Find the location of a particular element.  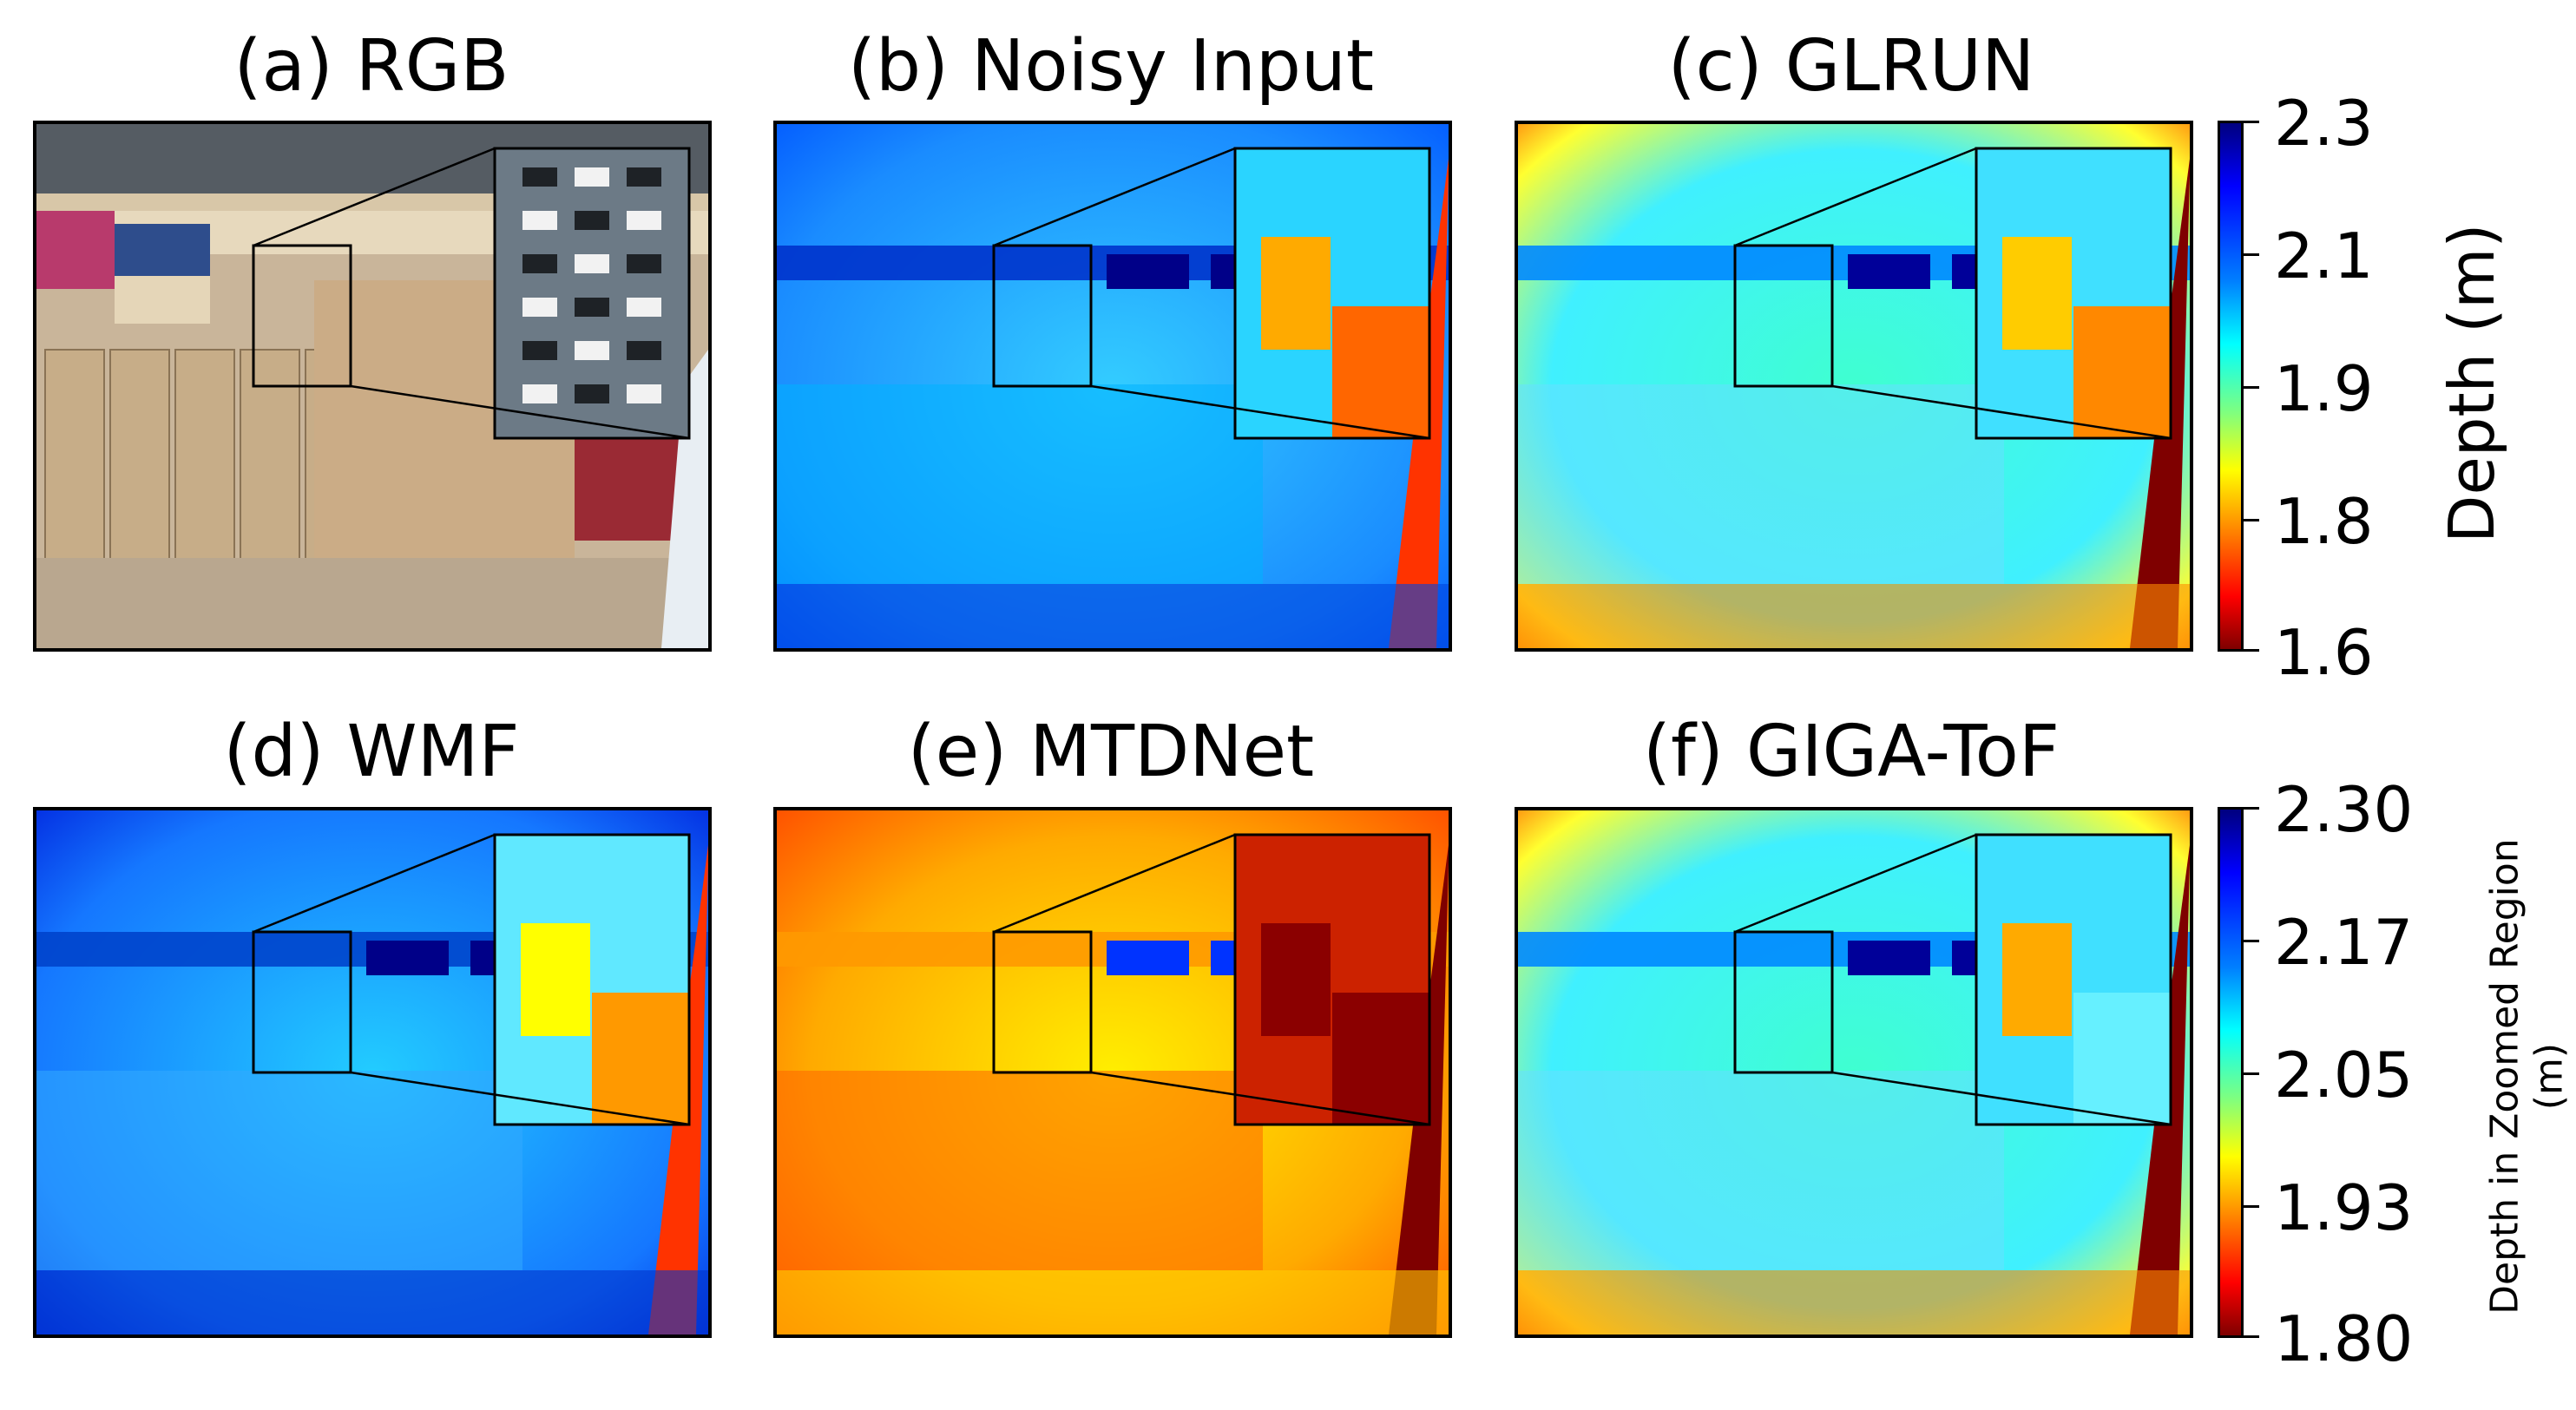

colorbar-bottom-tick-1: 2.17 is located at coordinates (2344, 942).